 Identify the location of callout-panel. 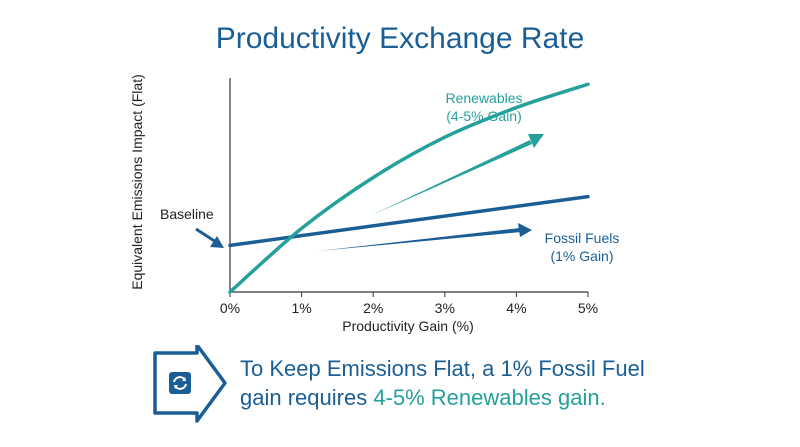
(190, 384).